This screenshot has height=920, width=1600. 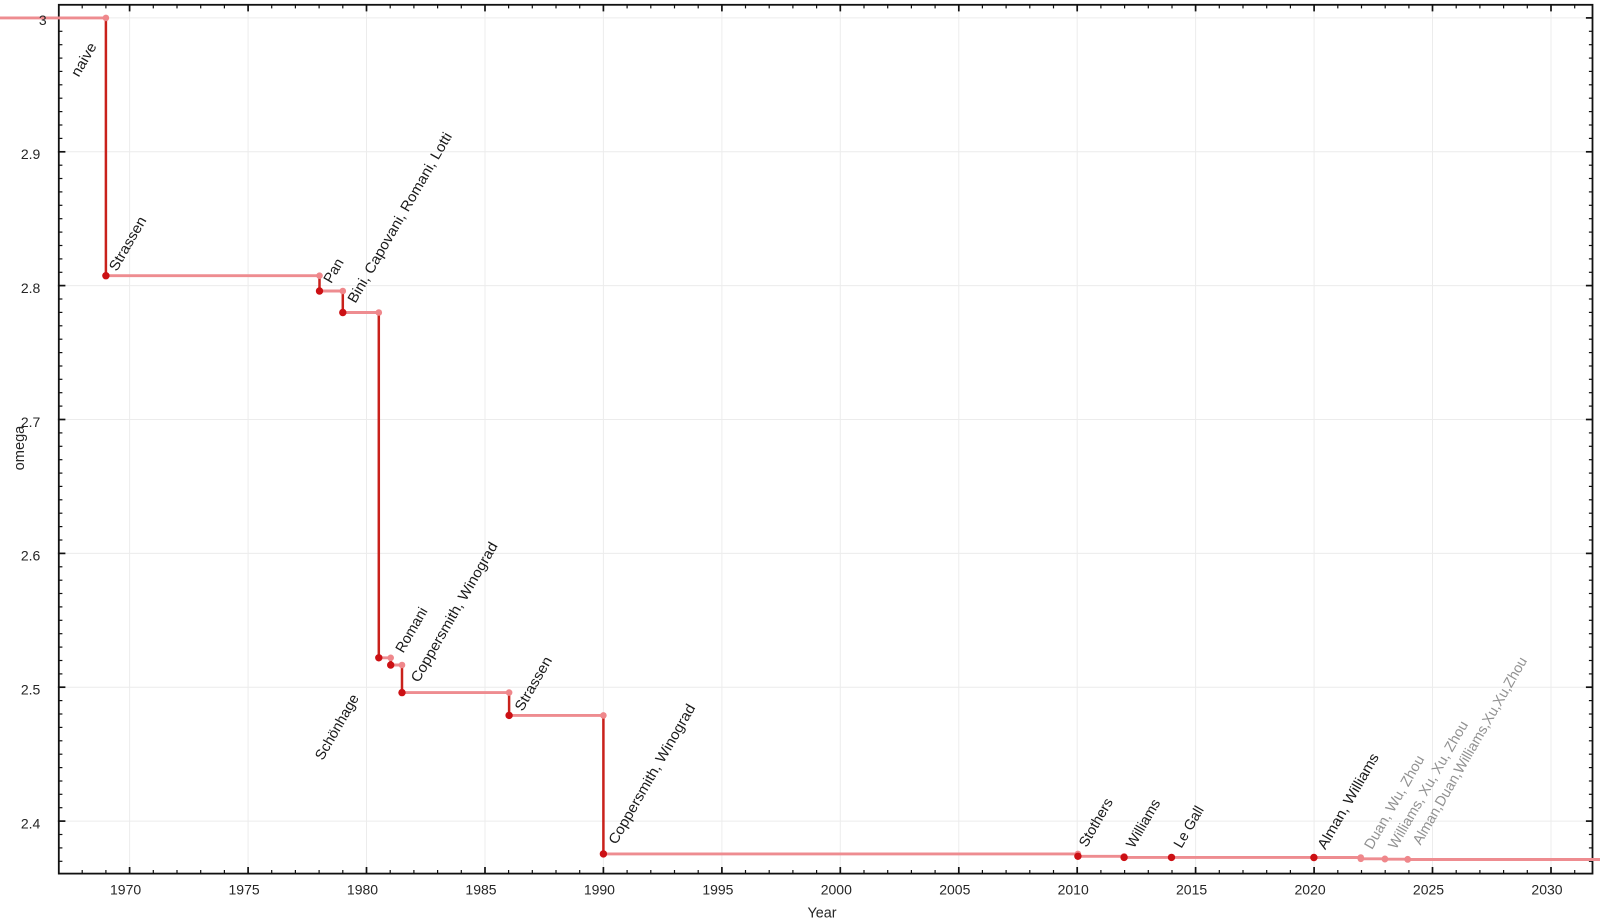 I want to click on svg-text: 1980, so click(x=362, y=889).